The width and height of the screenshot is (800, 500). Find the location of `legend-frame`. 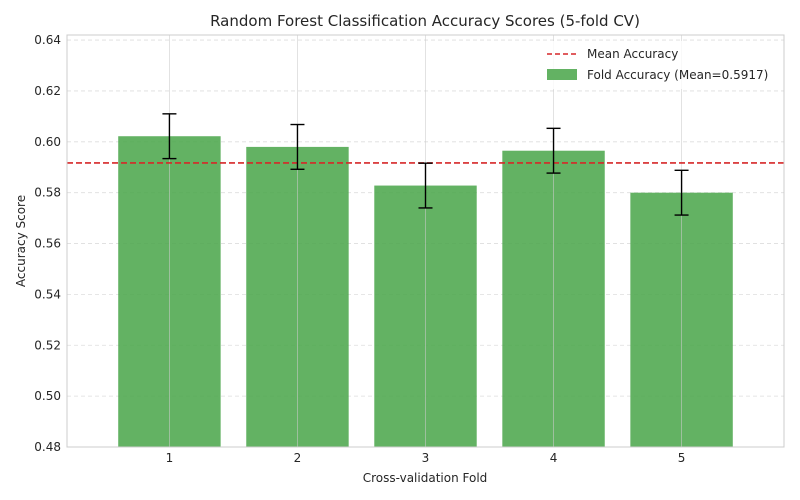

legend-frame is located at coordinates (658, 65).